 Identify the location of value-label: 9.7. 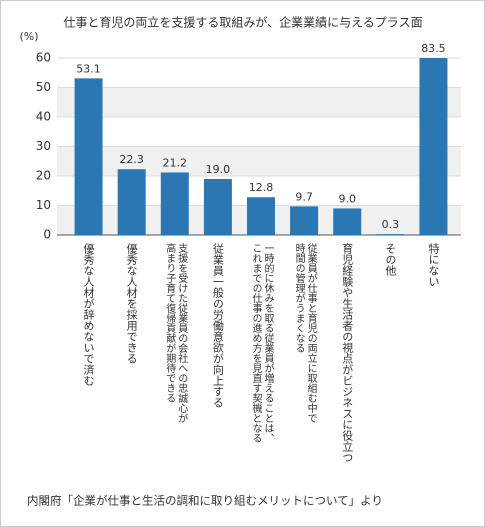
(304, 196).